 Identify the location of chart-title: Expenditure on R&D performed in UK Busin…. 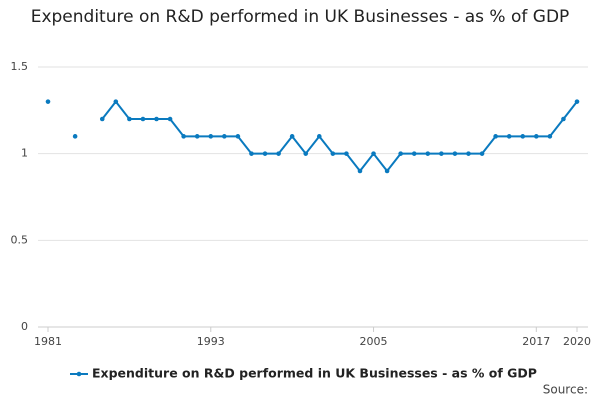
(300, 17).